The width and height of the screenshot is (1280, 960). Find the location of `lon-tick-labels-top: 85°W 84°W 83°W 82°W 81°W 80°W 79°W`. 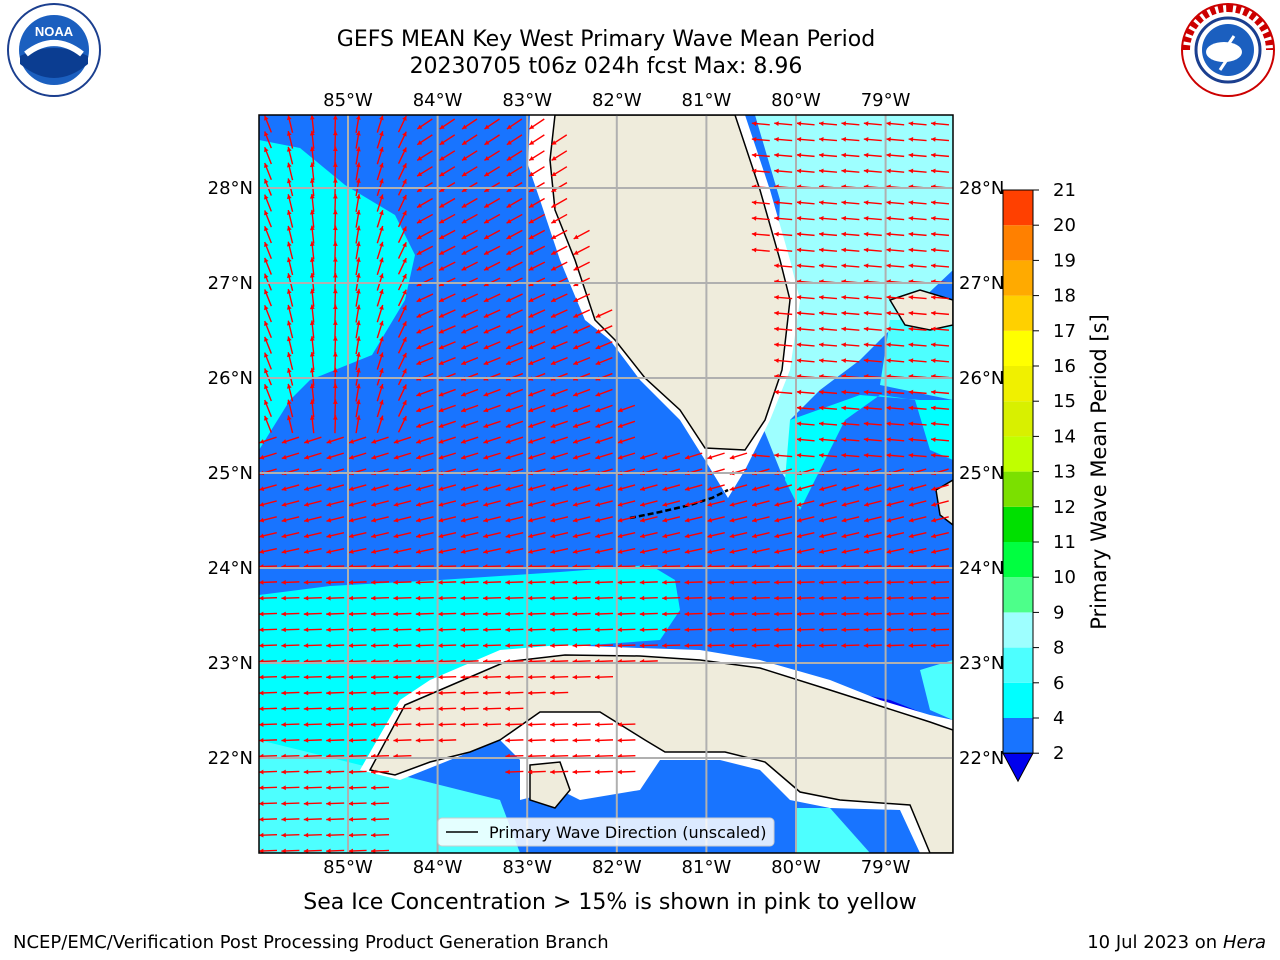

lon-tick-labels-top: 85°W 84°W 83°W 82°W 81°W 80°W 79°W is located at coordinates (617, 100).